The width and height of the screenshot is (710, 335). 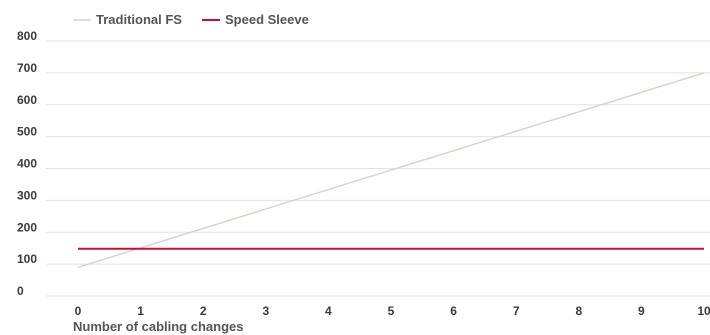 I want to click on legend: Traditional FS Speed Sleeve, so click(x=191, y=19).